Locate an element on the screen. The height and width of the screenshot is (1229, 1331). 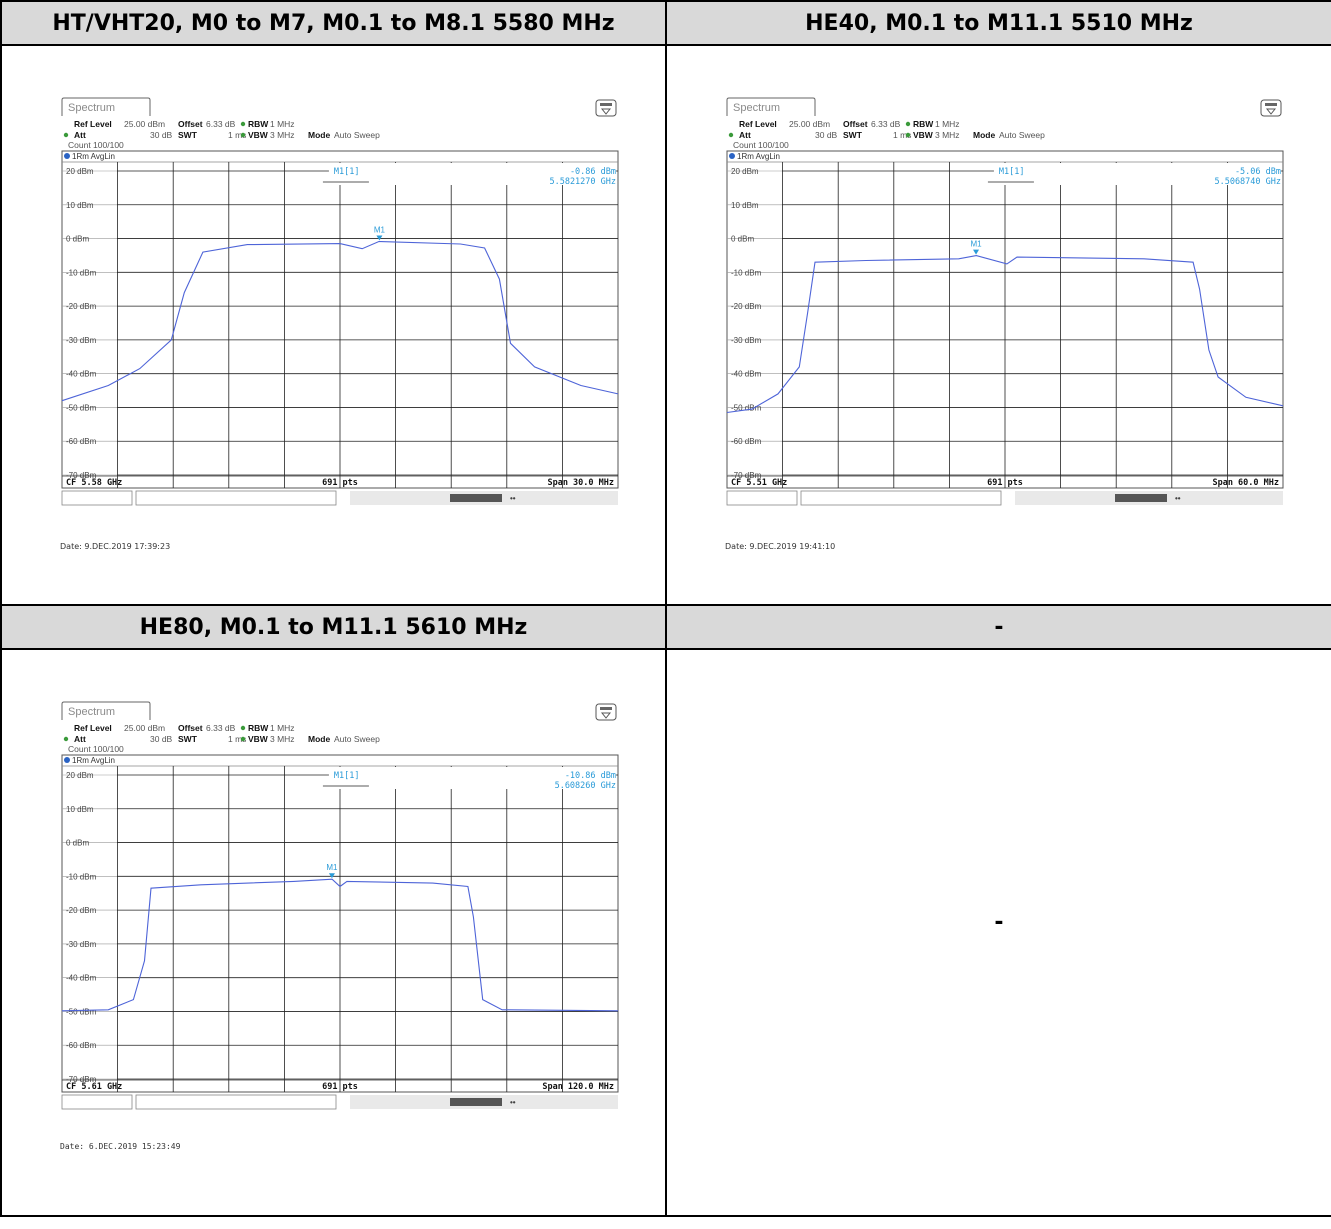
rbw-indicator-icon is located at coordinates (908, 124).